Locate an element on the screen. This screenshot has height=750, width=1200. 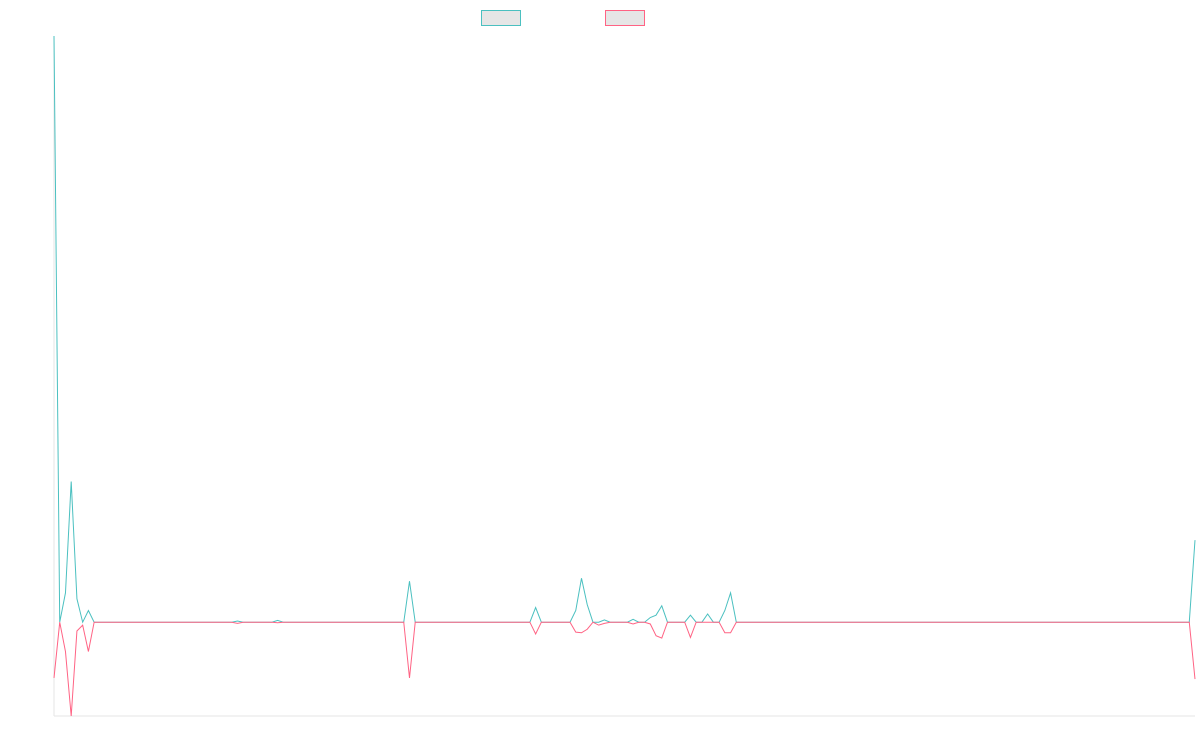
legend is located at coordinates (563, 18).